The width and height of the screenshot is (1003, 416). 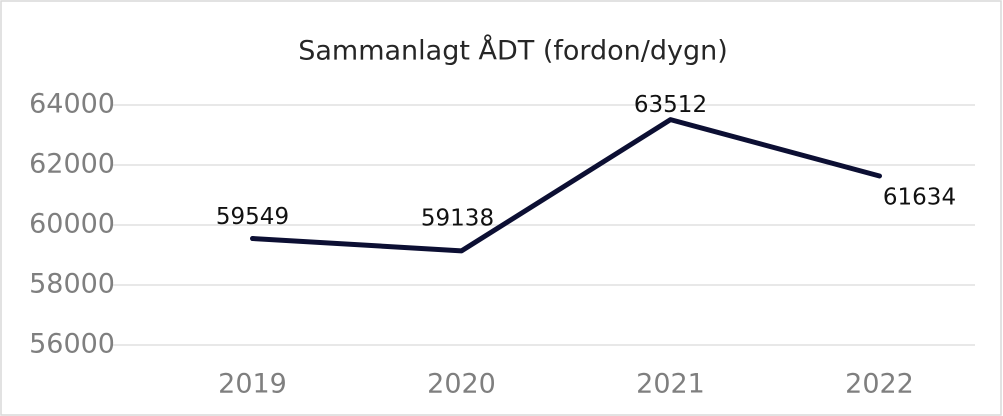 I want to click on y-tick-label: 58000, so click(x=72, y=284).